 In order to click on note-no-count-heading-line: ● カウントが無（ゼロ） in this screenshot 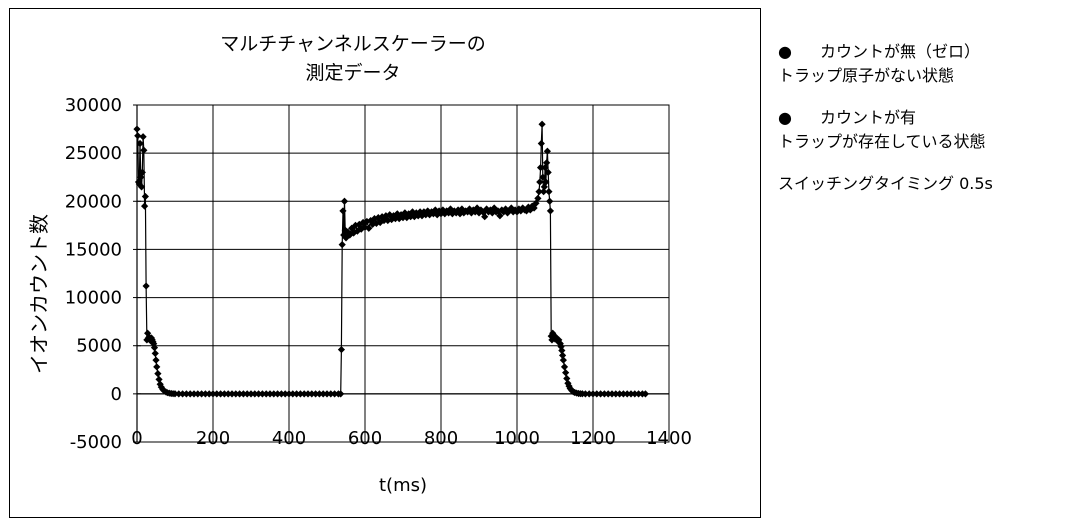, I will do `click(928, 52)`.